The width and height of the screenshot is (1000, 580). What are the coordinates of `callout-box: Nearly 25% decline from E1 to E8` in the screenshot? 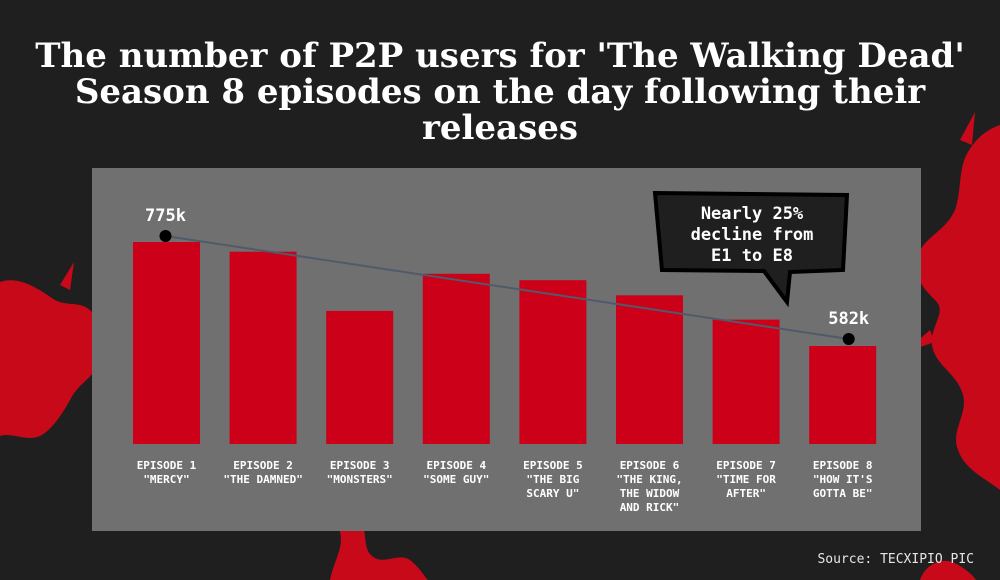 It's located at (751, 249).